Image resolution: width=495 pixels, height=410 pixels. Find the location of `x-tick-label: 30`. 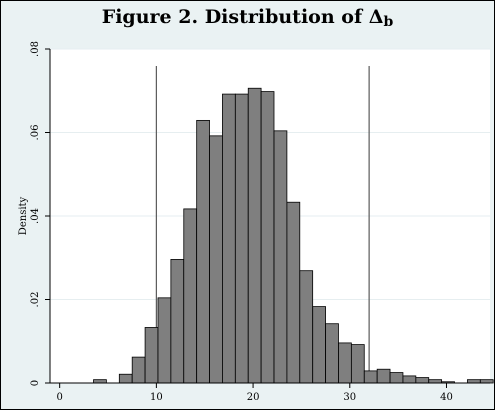

x-tick-label: 30 is located at coordinates (349, 397).